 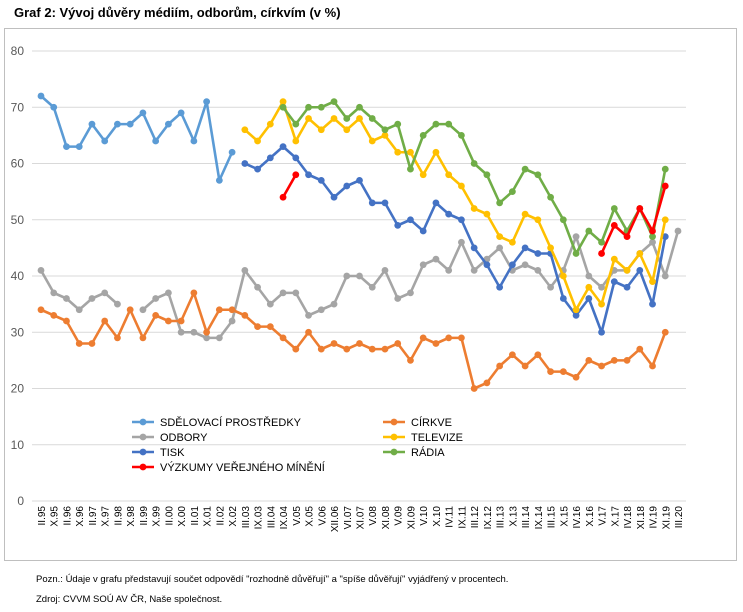 What do you see at coordinates (615, 516) in the screenshot?
I see `x-tick-label: X.17` at bounding box center [615, 516].